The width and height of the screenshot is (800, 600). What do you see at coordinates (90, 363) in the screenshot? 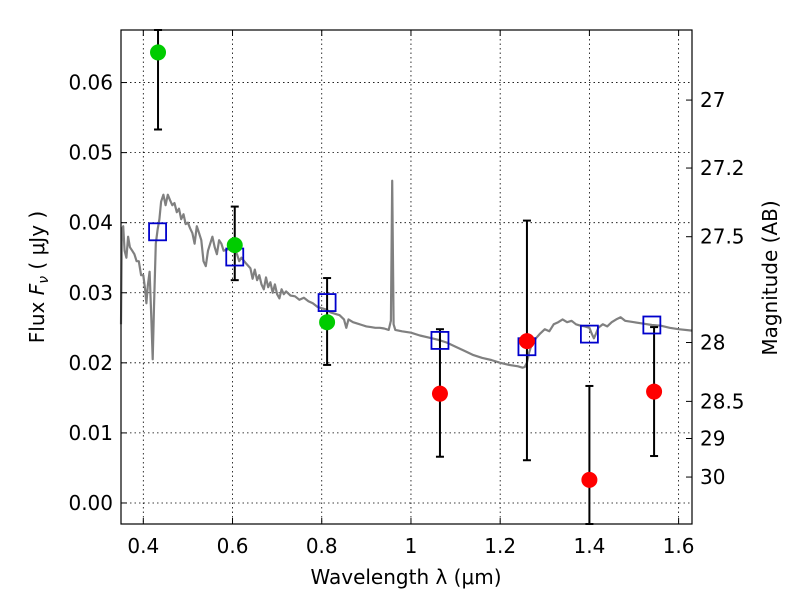
I see `y-tick-label: 0.02` at bounding box center [90, 363].